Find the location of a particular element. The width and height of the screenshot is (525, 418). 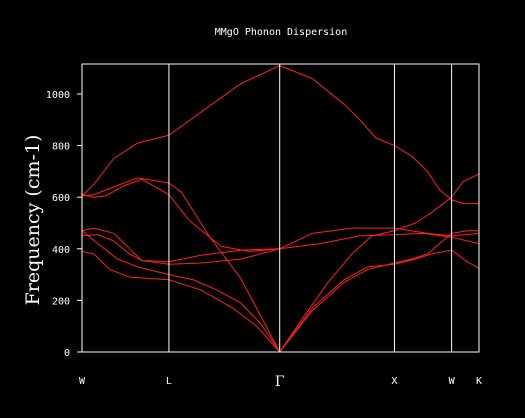

x-tick-label-4: W is located at coordinates (452, 381).